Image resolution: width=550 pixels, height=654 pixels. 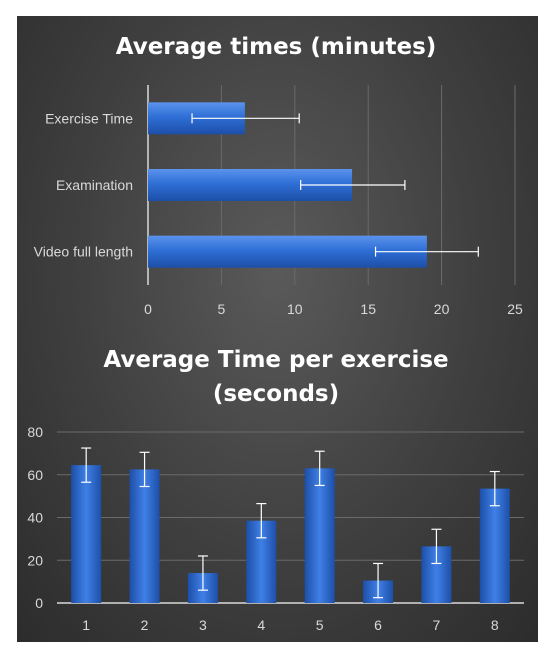 I want to click on chart-2-y-tick-labels: 0 20 40 60 80, so click(x=35, y=517).